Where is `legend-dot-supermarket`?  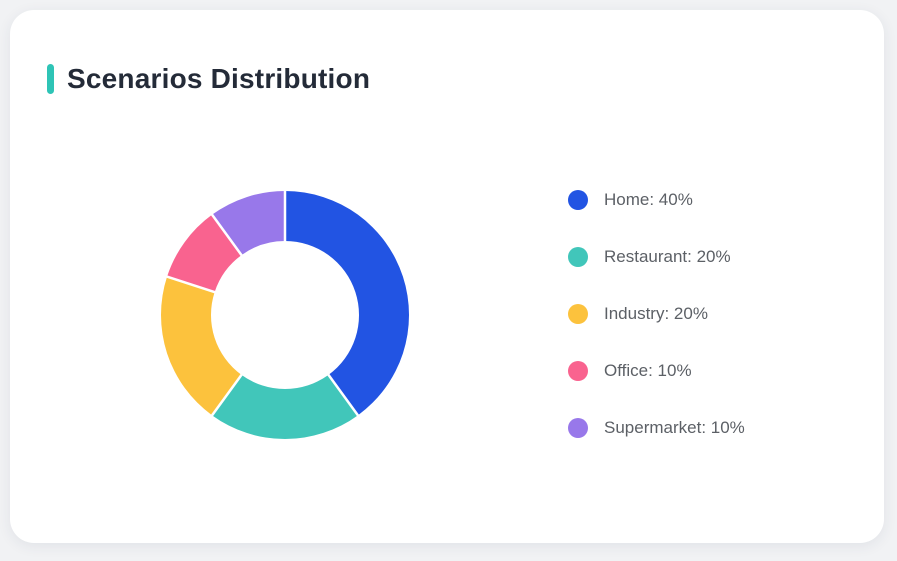 legend-dot-supermarket is located at coordinates (578, 428).